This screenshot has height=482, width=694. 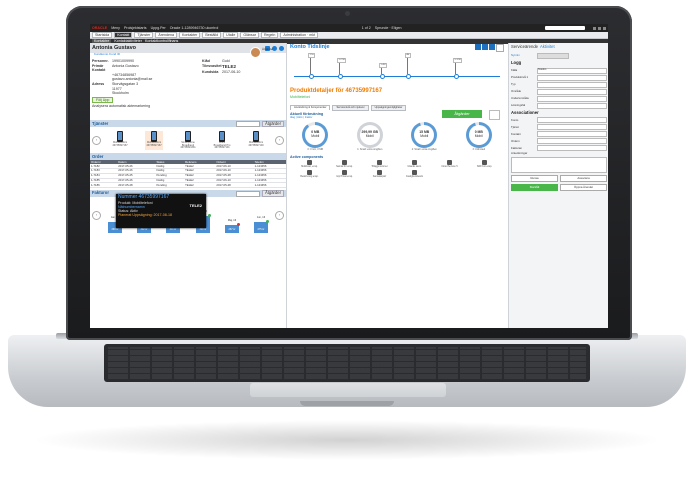 I want to click on filter-icon, so click(x=485, y=46).